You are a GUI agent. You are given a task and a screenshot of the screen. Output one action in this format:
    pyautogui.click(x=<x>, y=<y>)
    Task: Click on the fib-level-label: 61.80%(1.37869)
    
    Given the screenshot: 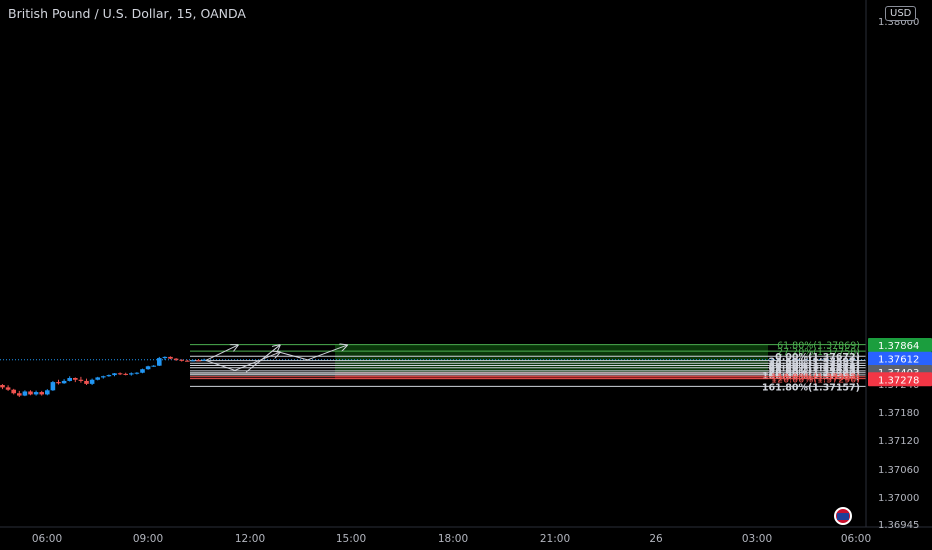 What is the action you would take?
    pyautogui.click(x=818, y=346)
    